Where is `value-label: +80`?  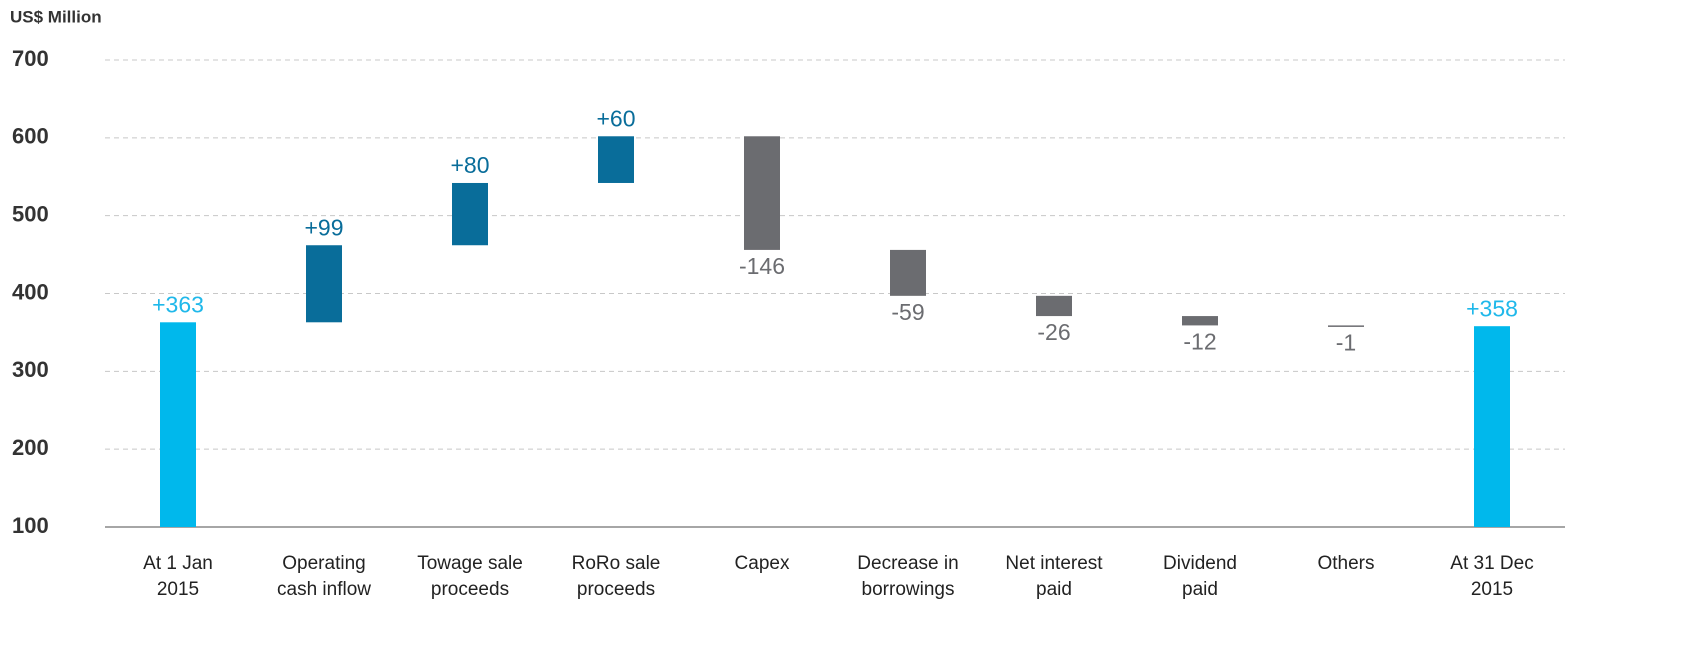
value-label: +80 is located at coordinates (469, 165).